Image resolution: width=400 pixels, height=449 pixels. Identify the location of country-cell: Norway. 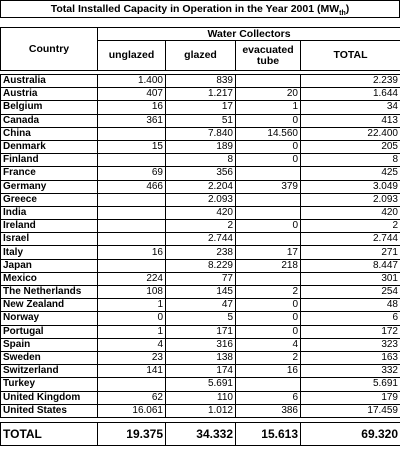
(49, 318).